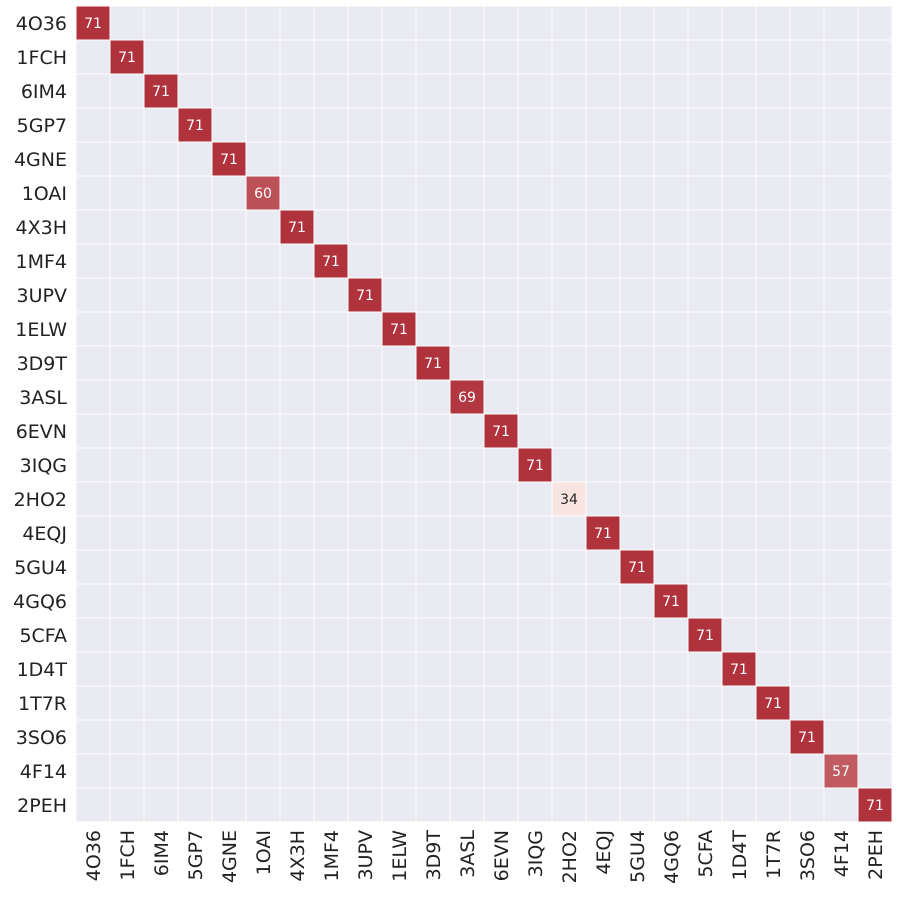 This screenshot has width=898, height=898. I want to click on column-label: 3D9T, so click(434, 855).